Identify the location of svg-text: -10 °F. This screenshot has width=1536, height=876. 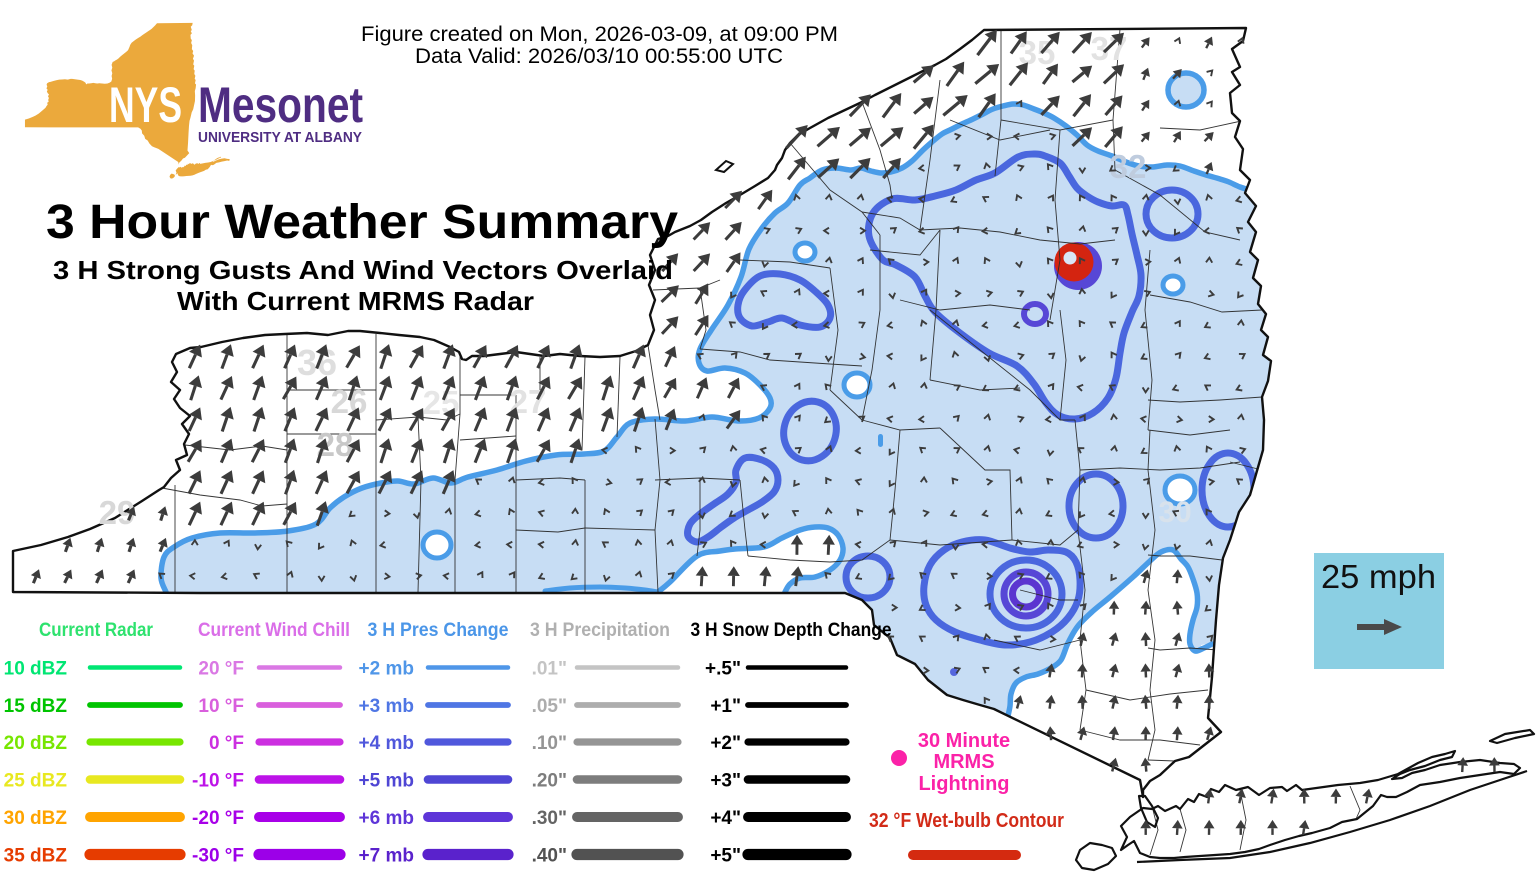
(218, 781).